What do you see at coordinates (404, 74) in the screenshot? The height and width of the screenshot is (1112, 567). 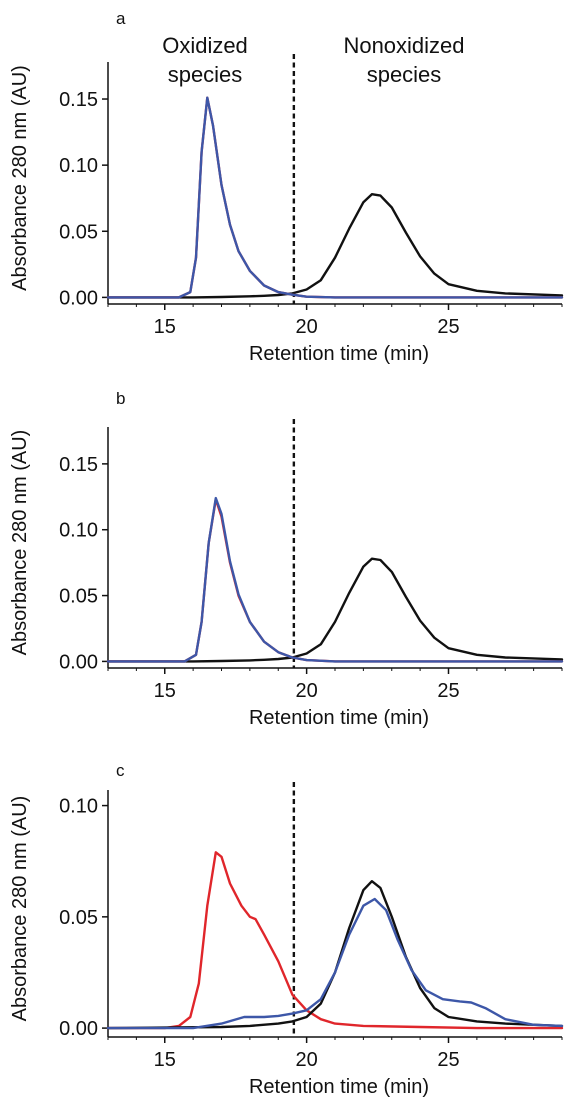 I see `annotation-nonoxidized-line2: species` at bounding box center [404, 74].